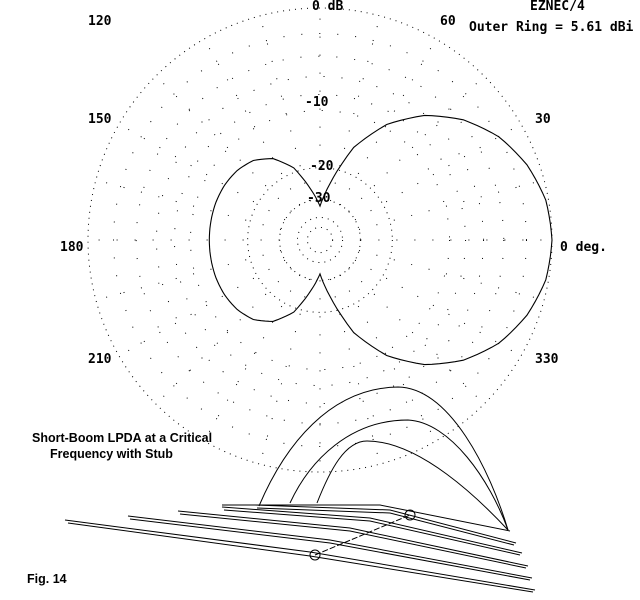  What do you see at coordinates (317, 102) in the screenshot?
I see `ring-label-minus10: -10` at bounding box center [317, 102].